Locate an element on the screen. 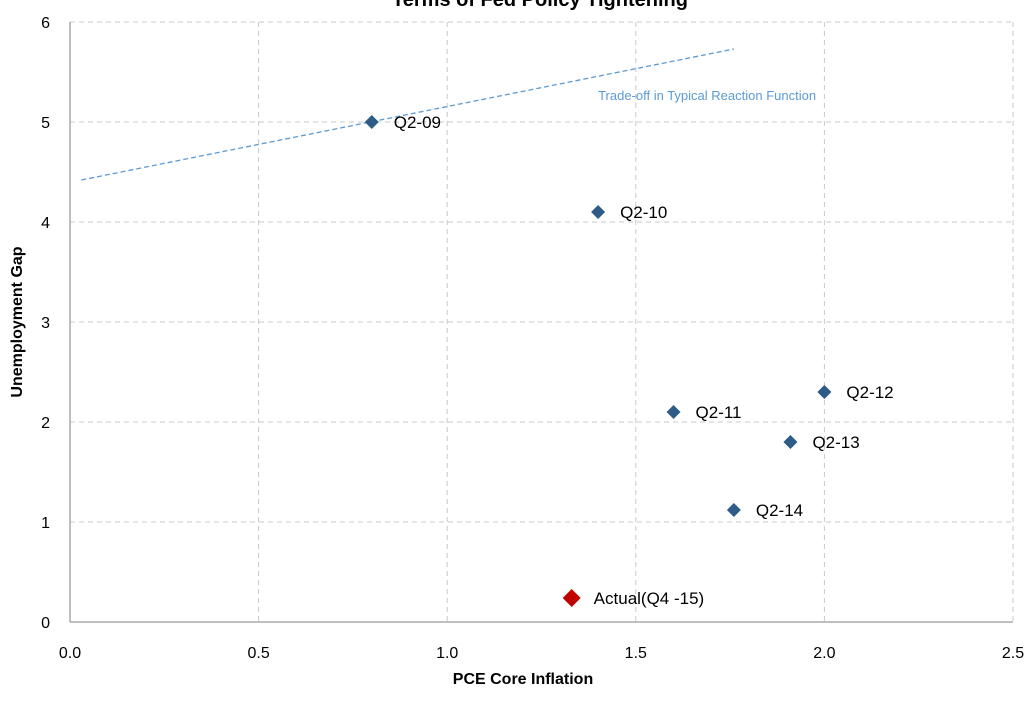 This screenshot has height=715, width=1030. data-point-label: Q2-11 is located at coordinates (719, 412).